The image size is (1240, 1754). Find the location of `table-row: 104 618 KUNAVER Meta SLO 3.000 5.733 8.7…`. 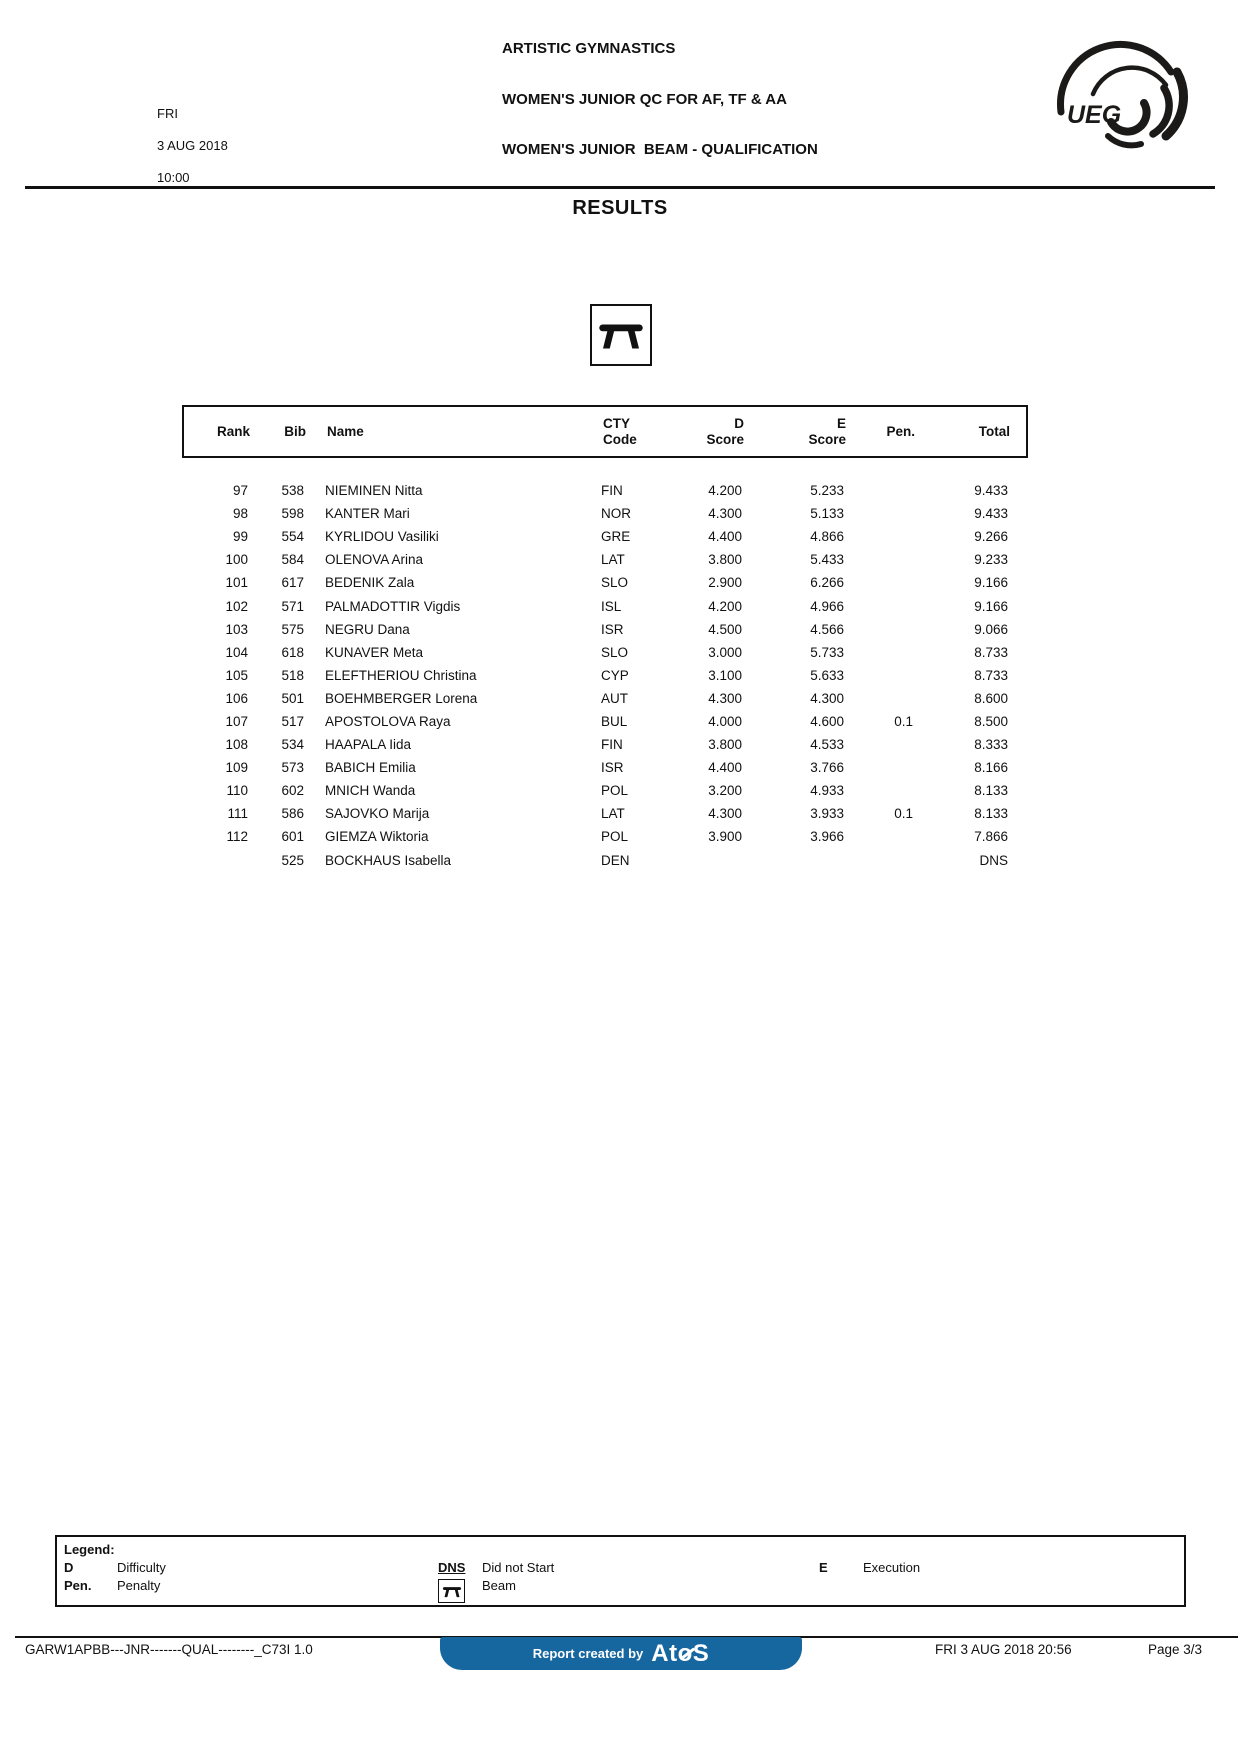

table-row: 104 618 KUNAVER Meta SLO 3.000 5.733 8.7… is located at coordinates (596, 652).